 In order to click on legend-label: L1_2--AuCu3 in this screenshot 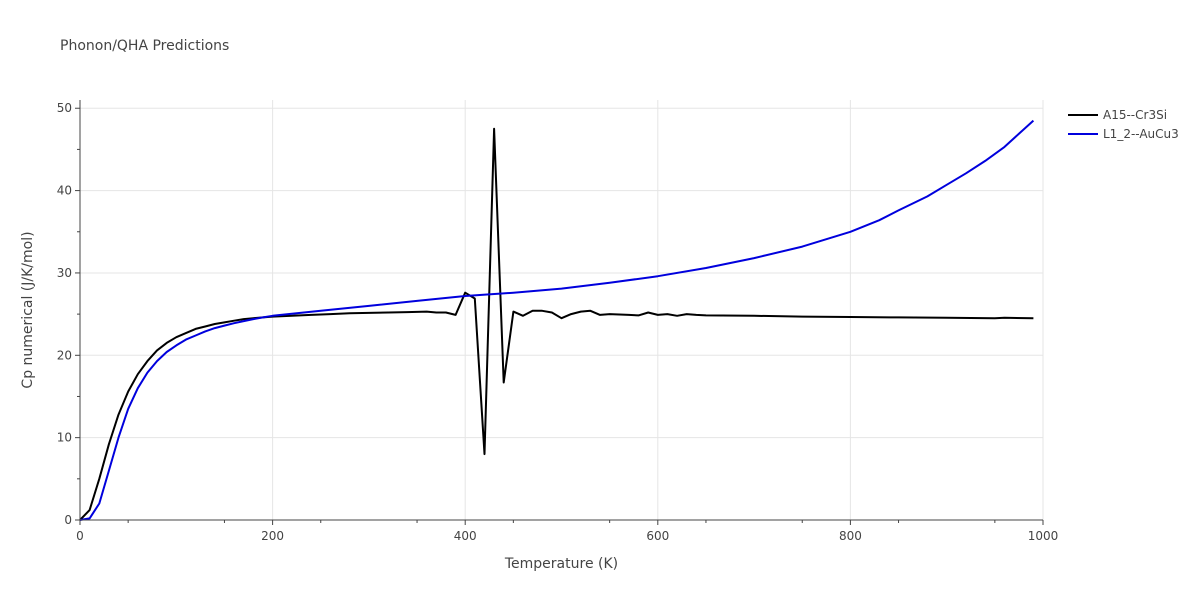, I will do `click(1141, 134)`.